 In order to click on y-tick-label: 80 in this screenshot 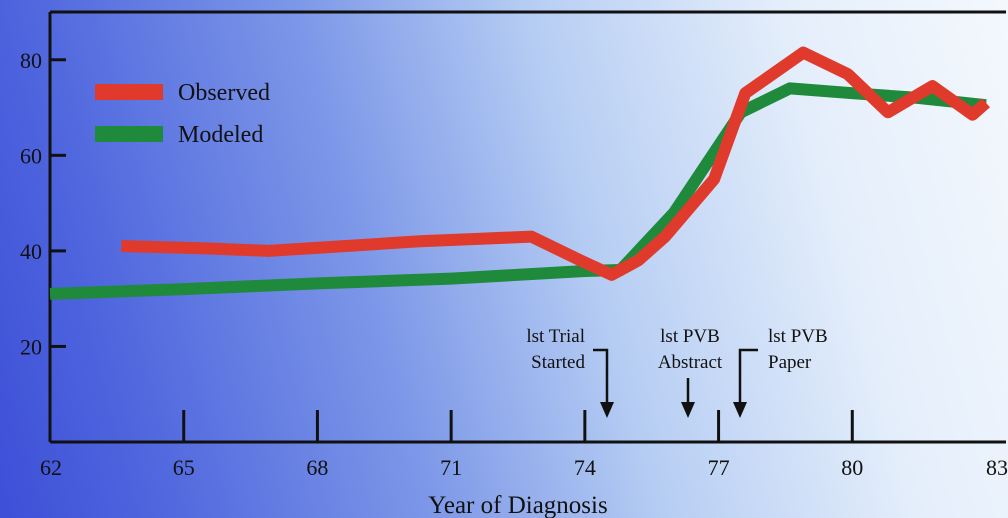, I will do `click(31, 60)`.